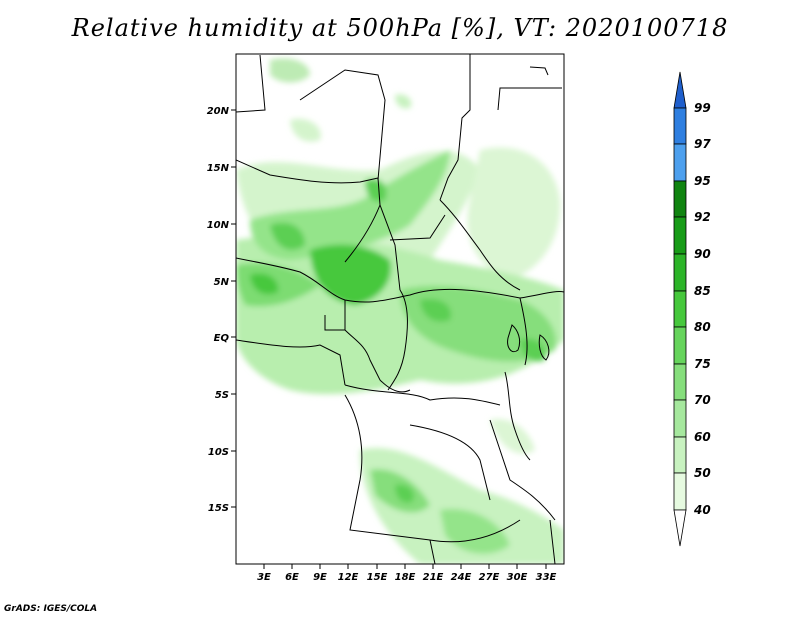 The height and width of the screenshot is (618, 800). I want to click on colorbar-label: 92, so click(702, 217).